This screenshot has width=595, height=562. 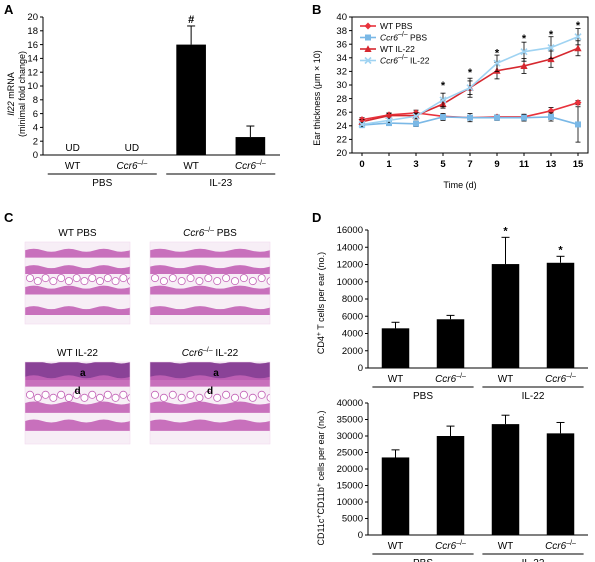 What do you see at coordinates (35, 114) in the screenshot?
I see `panel-a-ytick-label: 6` at bounding box center [35, 114].